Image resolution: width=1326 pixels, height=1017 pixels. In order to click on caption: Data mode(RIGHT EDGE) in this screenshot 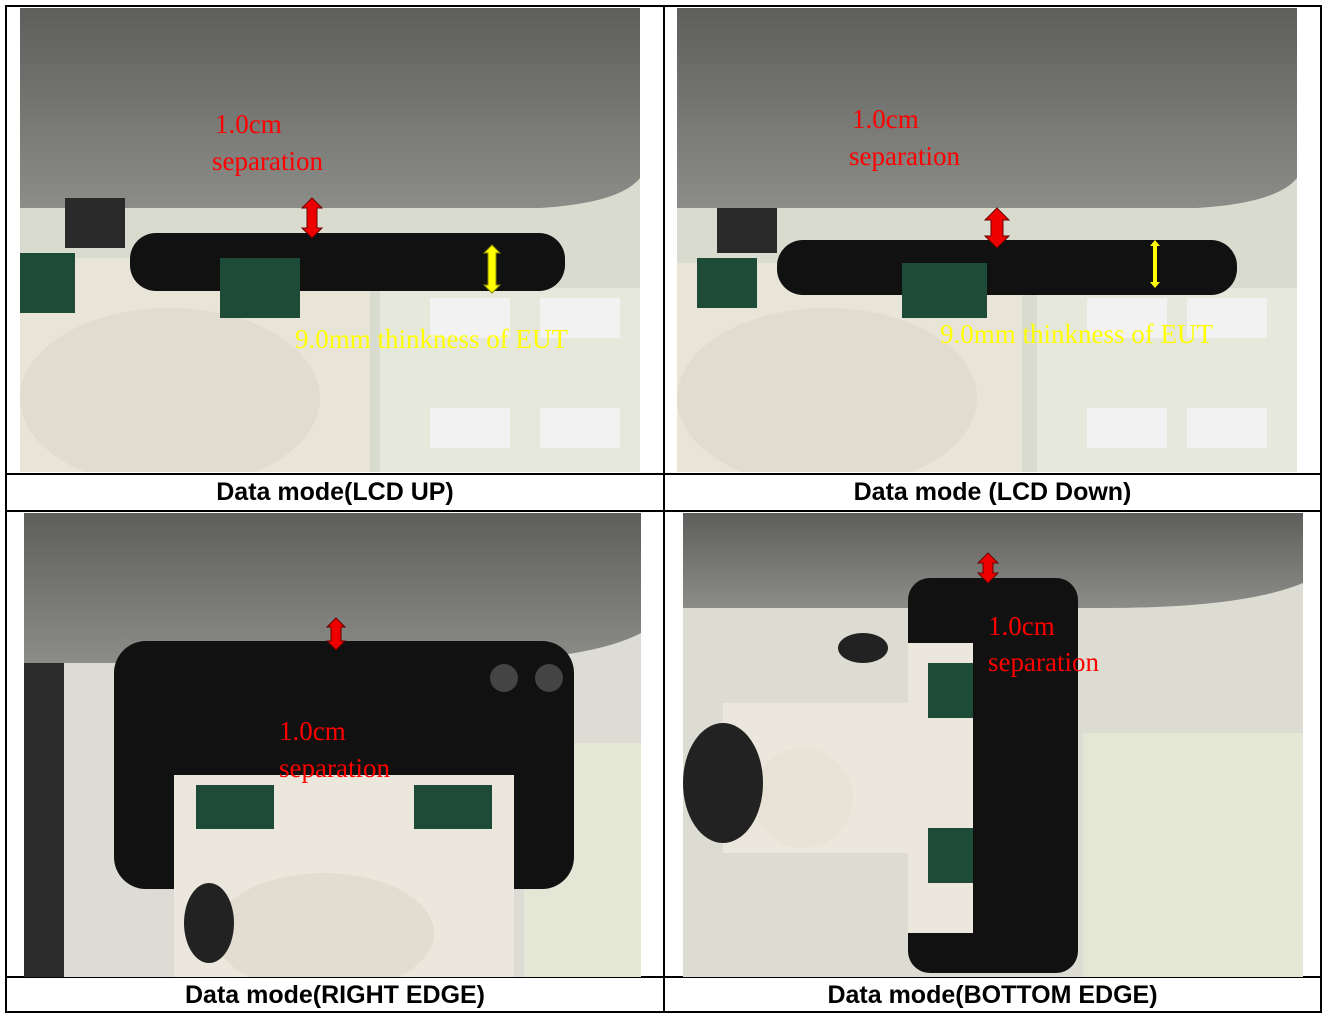, I will do `click(335, 995)`.